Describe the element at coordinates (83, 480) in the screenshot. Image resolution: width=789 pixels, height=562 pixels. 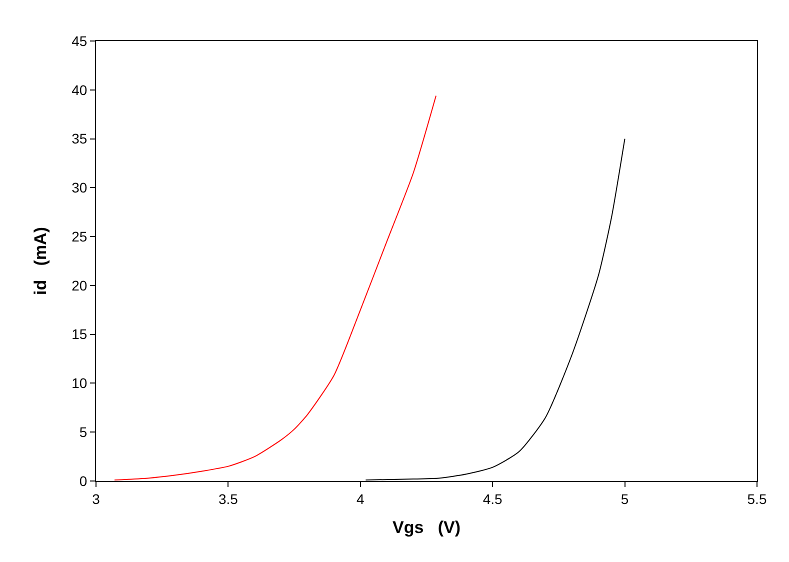
I see `y-tick-label: 0` at that location.